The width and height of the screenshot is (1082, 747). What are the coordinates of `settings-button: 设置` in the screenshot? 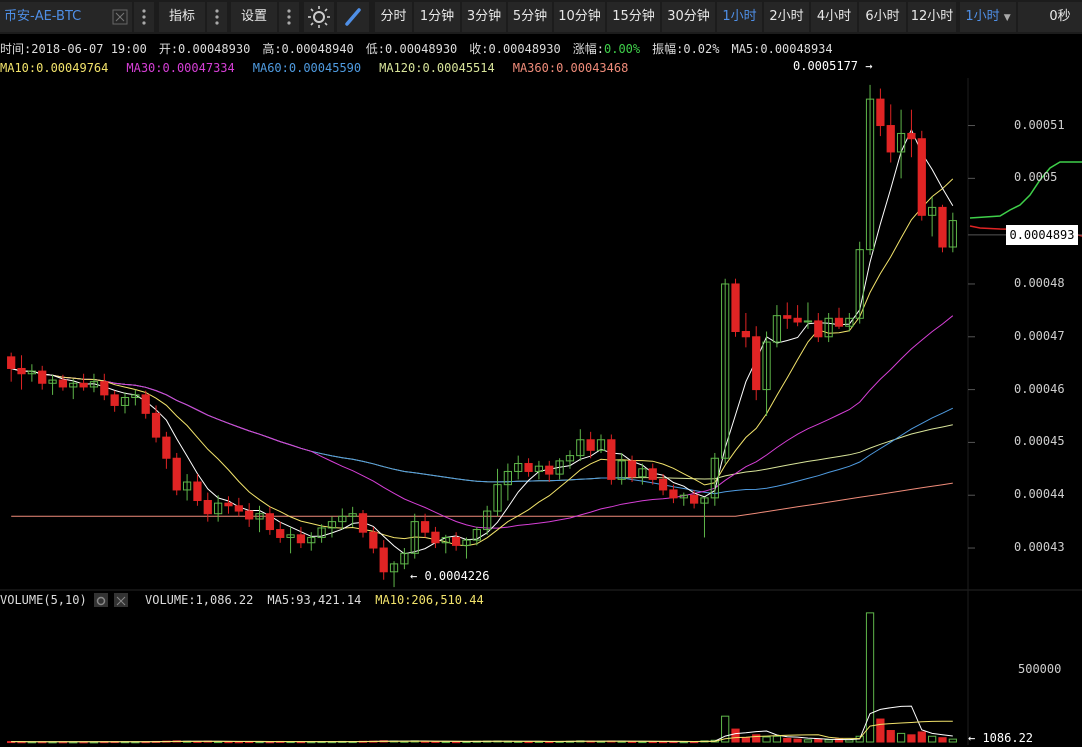 It's located at (254, 17).